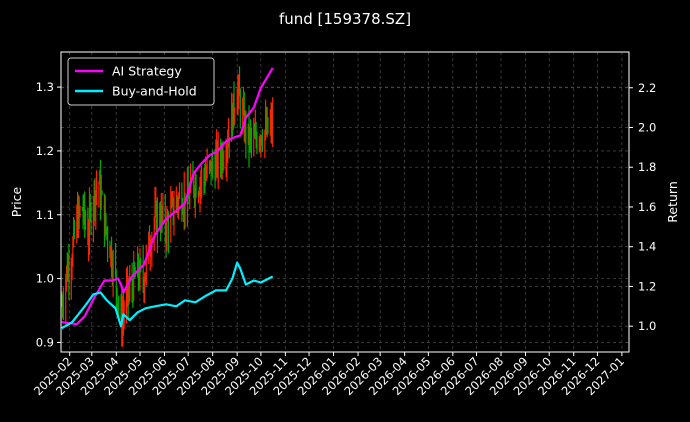 The height and width of the screenshot is (422, 690). What do you see at coordinates (672, 201) in the screenshot?
I see `y2-axis-title: Return` at bounding box center [672, 201].